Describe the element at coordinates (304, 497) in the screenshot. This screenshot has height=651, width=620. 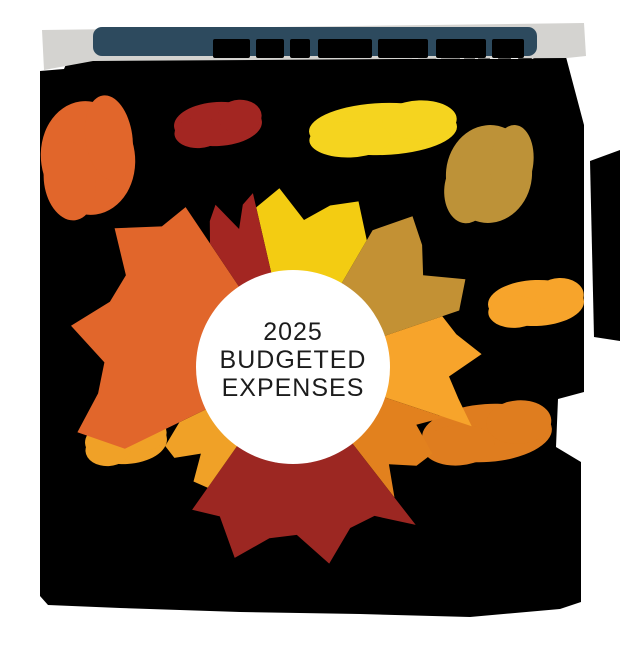
I see `pie-slice-segment-bottom` at that location.